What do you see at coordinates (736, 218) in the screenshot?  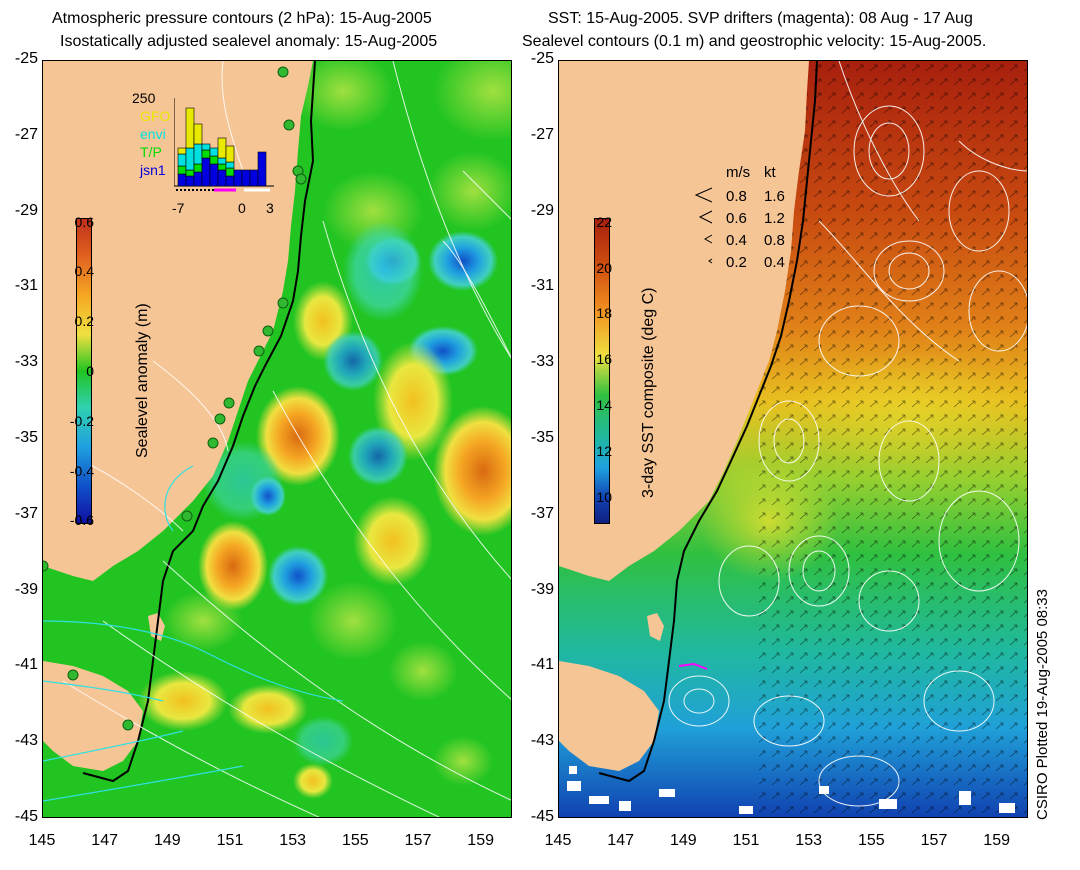 I see `vel-row-ms: 0.6` at bounding box center [736, 218].